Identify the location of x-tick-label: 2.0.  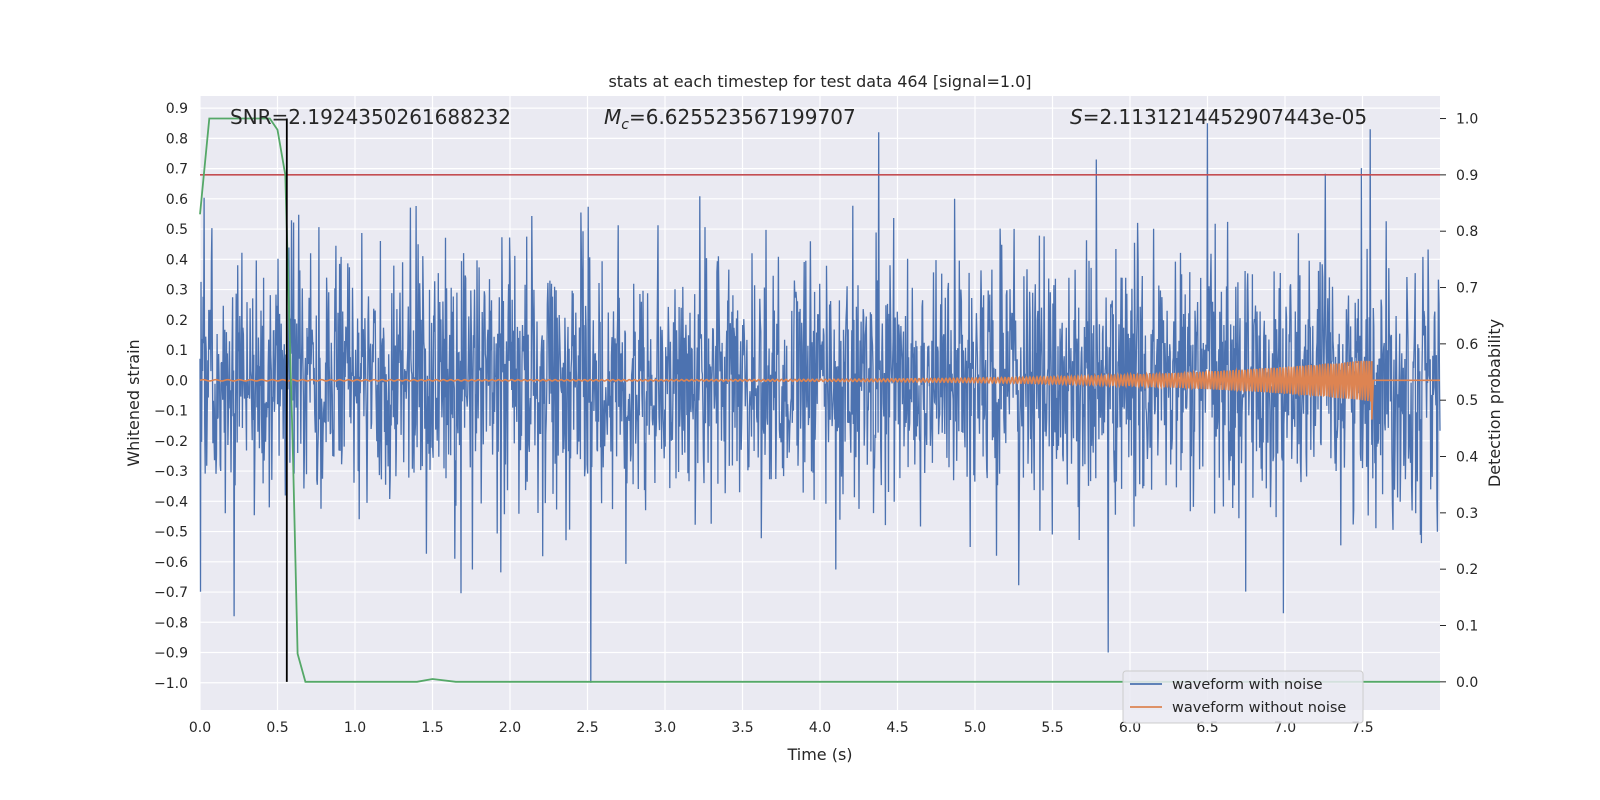
(510, 728).